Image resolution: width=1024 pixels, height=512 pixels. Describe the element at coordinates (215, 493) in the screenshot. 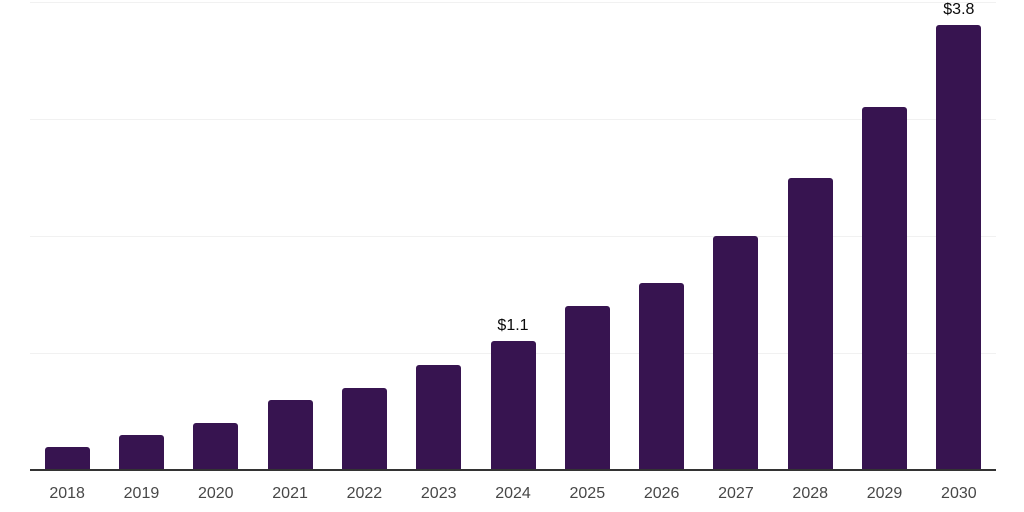

I see `x-tick-label-2020: 2020` at that location.